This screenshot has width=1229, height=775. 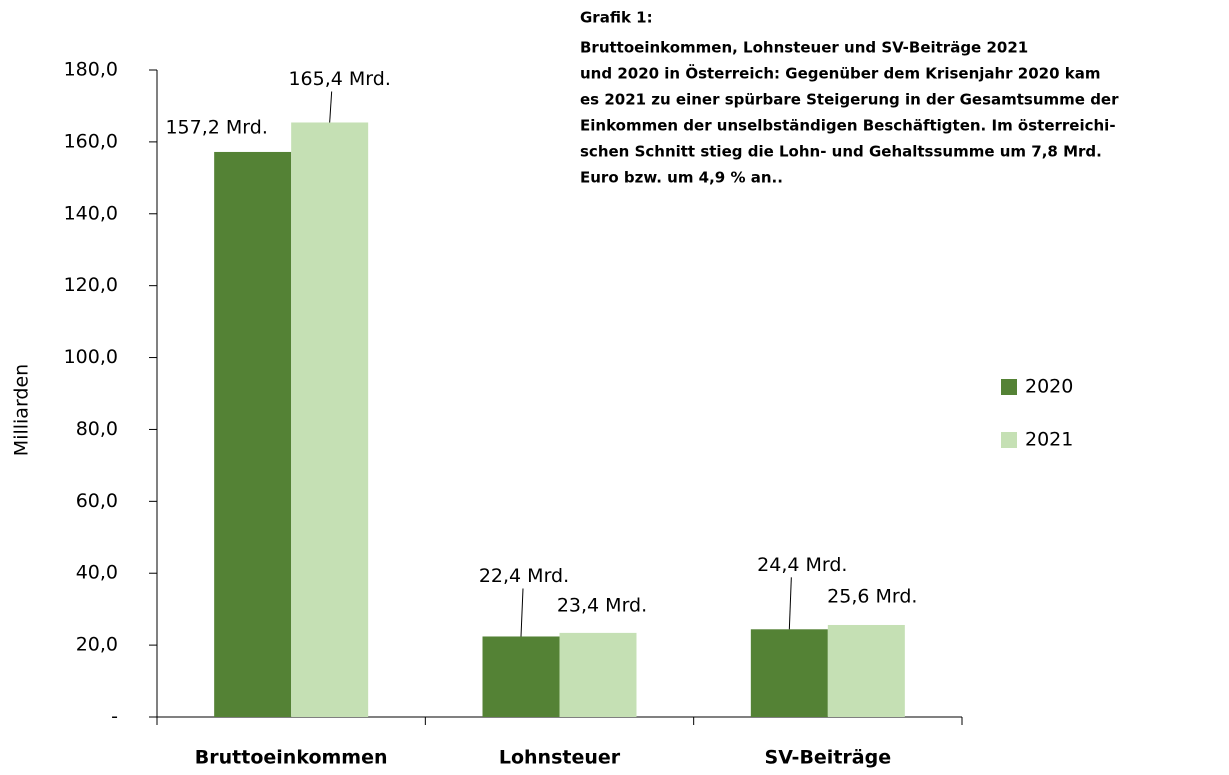 I want to click on chart-title: Grafik 1:, so click(x=616, y=18).